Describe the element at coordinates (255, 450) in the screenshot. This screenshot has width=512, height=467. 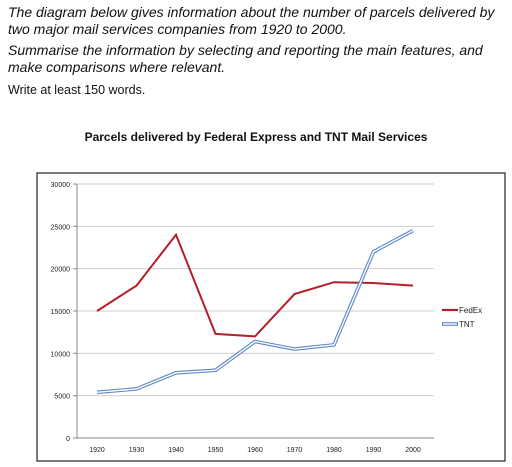
I see `x-tick-label: 1960` at that location.